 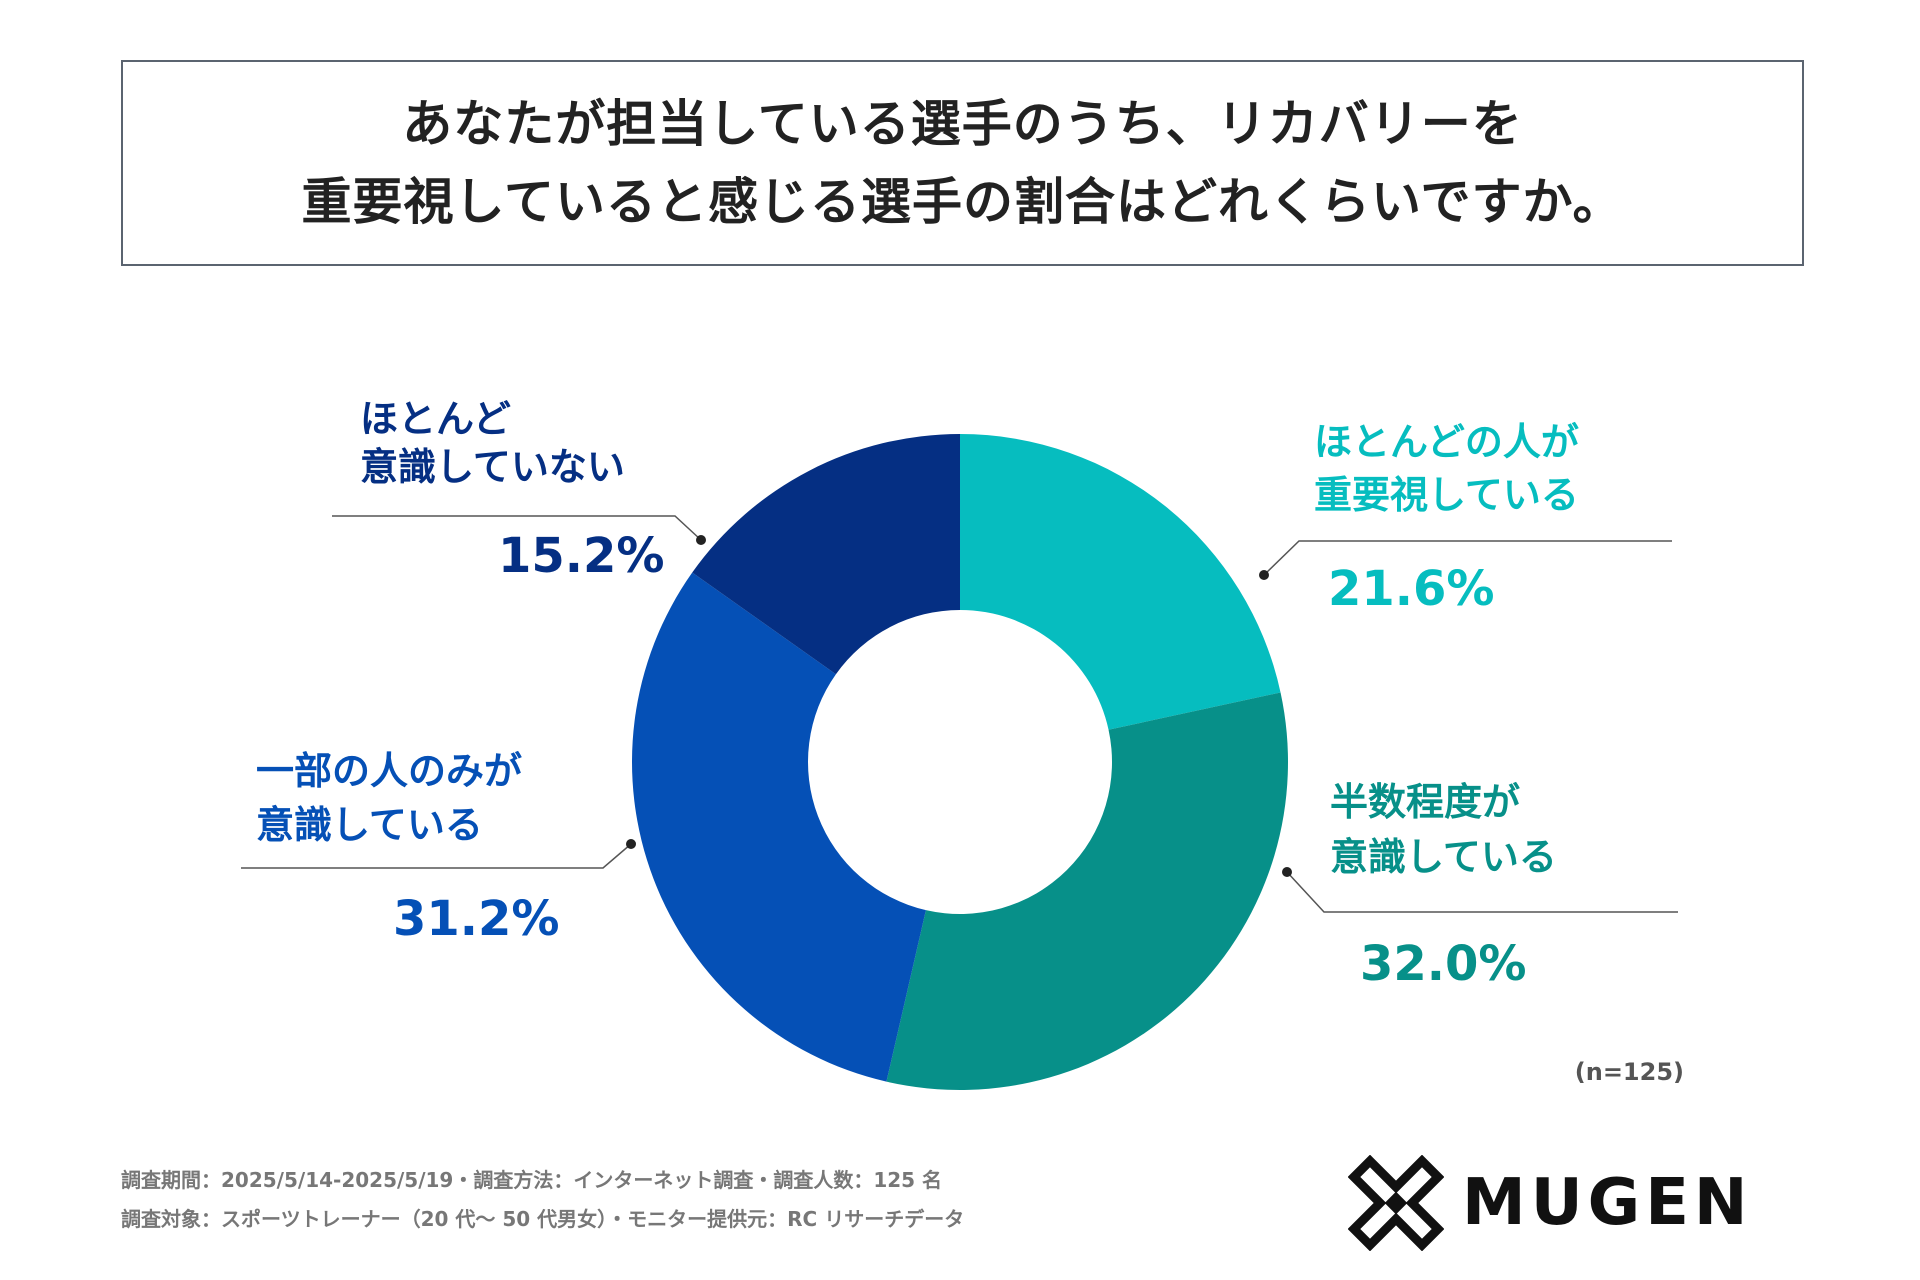 I want to click on mugen-logo: MUGEN, so click(x=1550, y=1203).